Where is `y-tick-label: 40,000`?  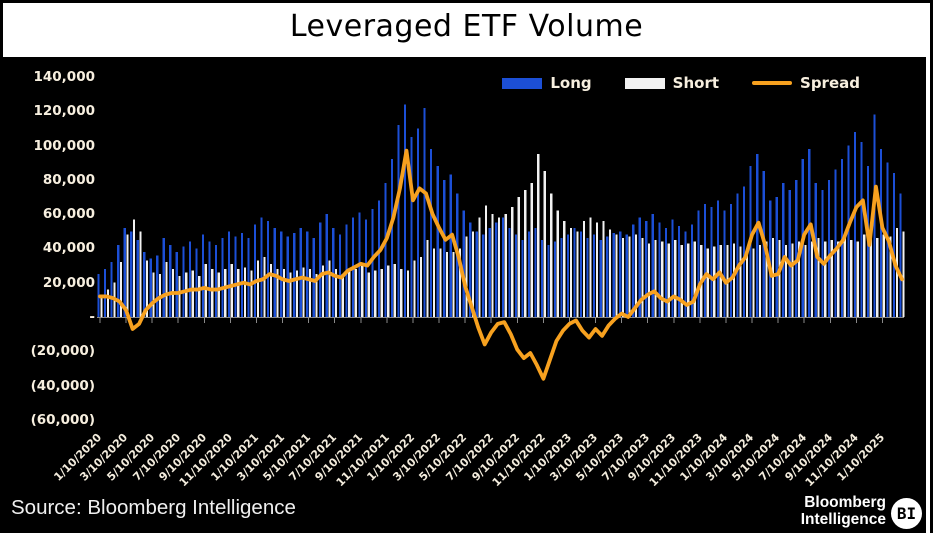
y-tick-label: 40,000 is located at coordinates (68, 248).